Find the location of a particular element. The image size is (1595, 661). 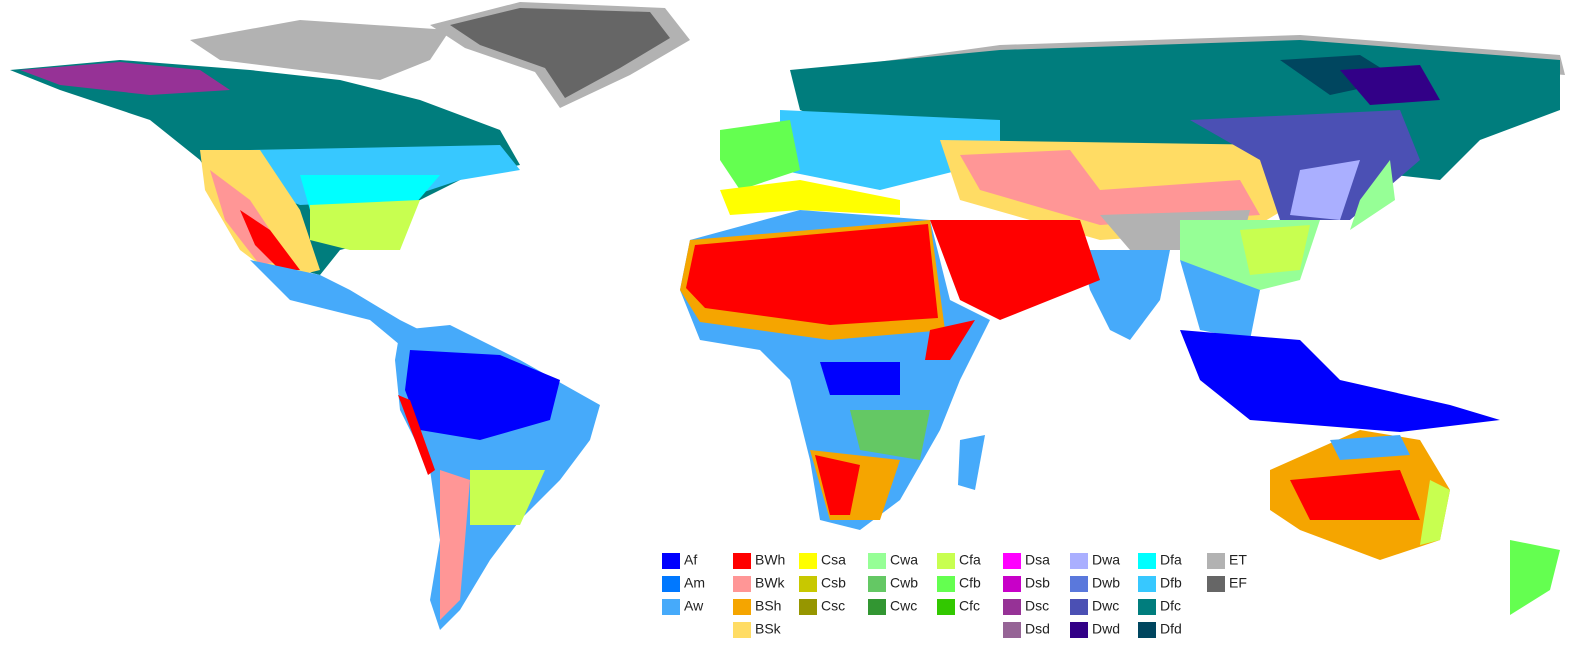

legend-label: Dfd is located at coordinates (1171, 629).